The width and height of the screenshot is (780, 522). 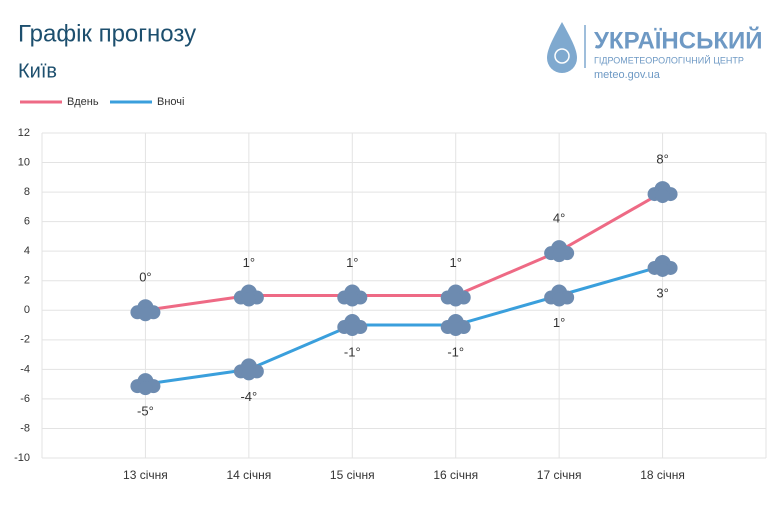 What do you see at coordinates (455, 475) in the screenshot?
I see `x-tick-label: 16 січня` at bounding box center [455, 475].